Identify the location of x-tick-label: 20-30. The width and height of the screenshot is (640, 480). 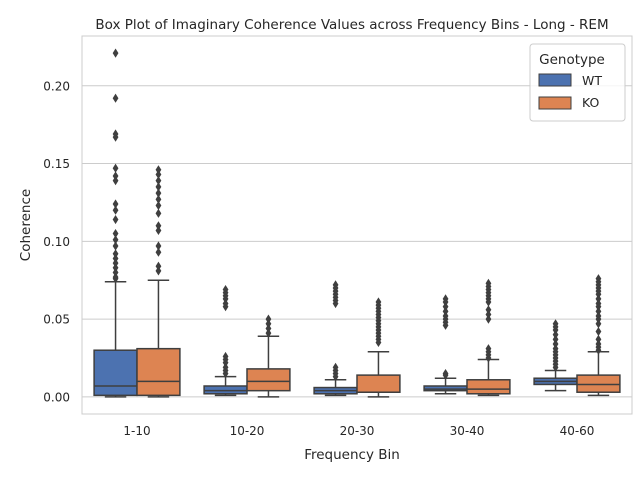
(357, 431).